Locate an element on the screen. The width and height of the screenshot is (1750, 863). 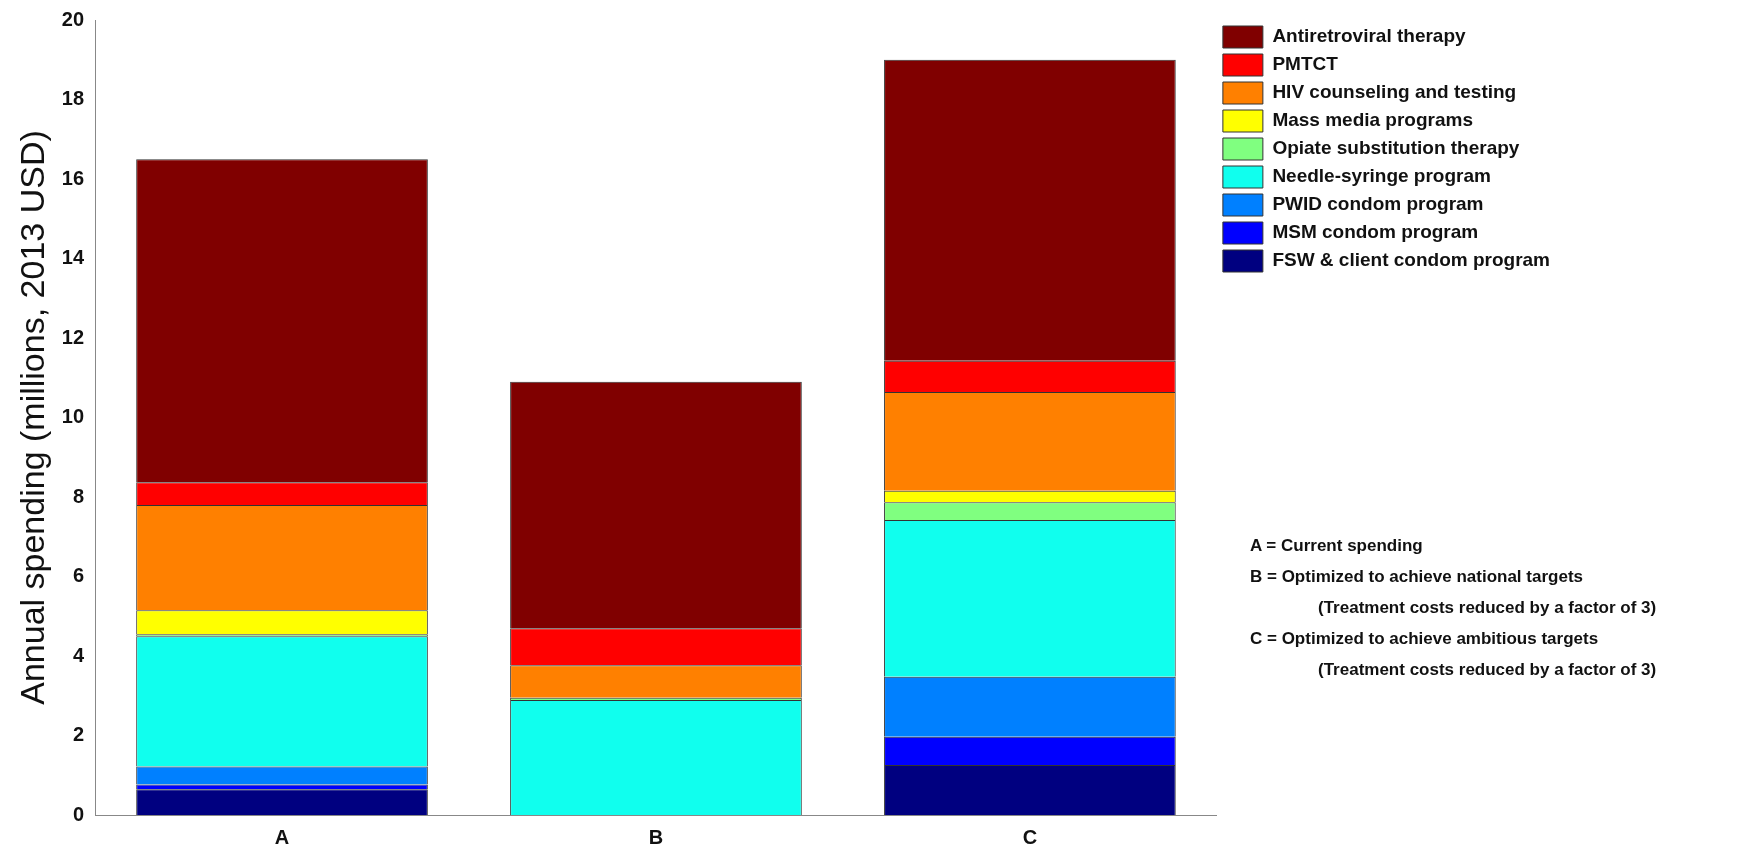
legend-label: HIV counseling and testing is located at coordinates (1394, 92).